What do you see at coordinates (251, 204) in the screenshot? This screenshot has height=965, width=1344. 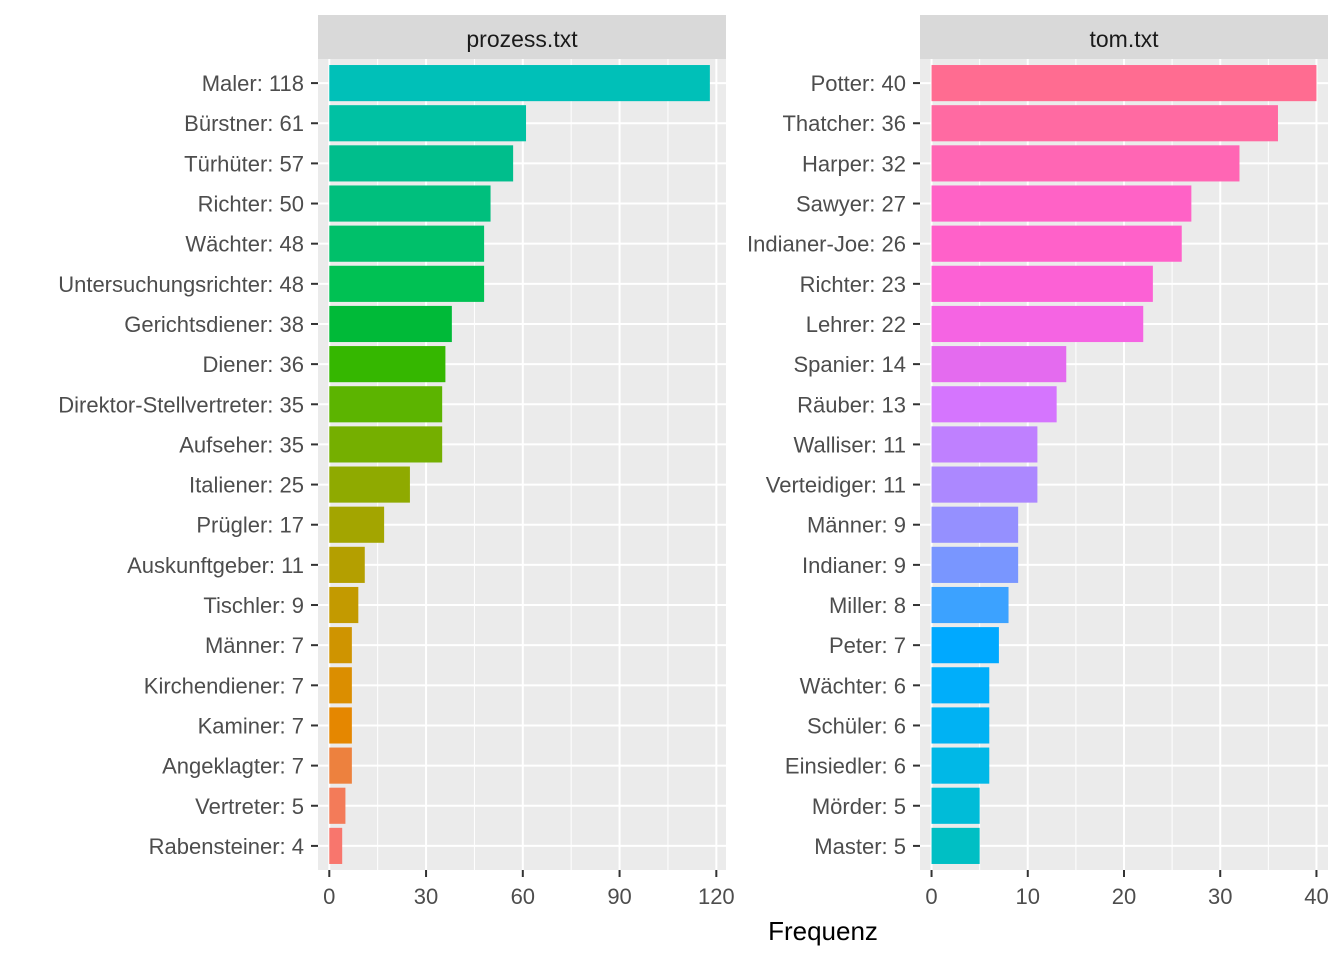 I see `y-tick-label: Richter: 50` at bounding box center [251, 204].